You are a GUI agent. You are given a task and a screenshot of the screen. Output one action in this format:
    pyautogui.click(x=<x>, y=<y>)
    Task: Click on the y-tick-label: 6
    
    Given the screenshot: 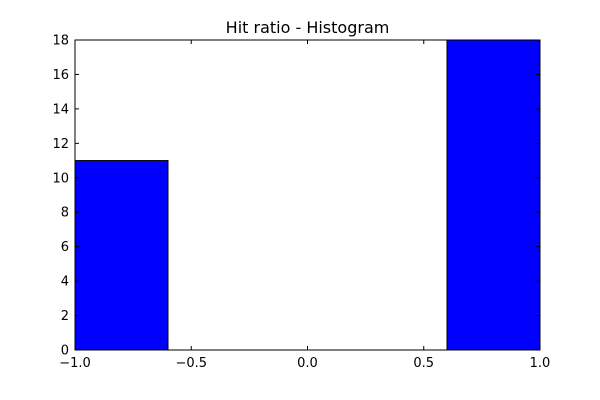 What is the action you would take?
    pyautogui.click(x=65, y=247)
    